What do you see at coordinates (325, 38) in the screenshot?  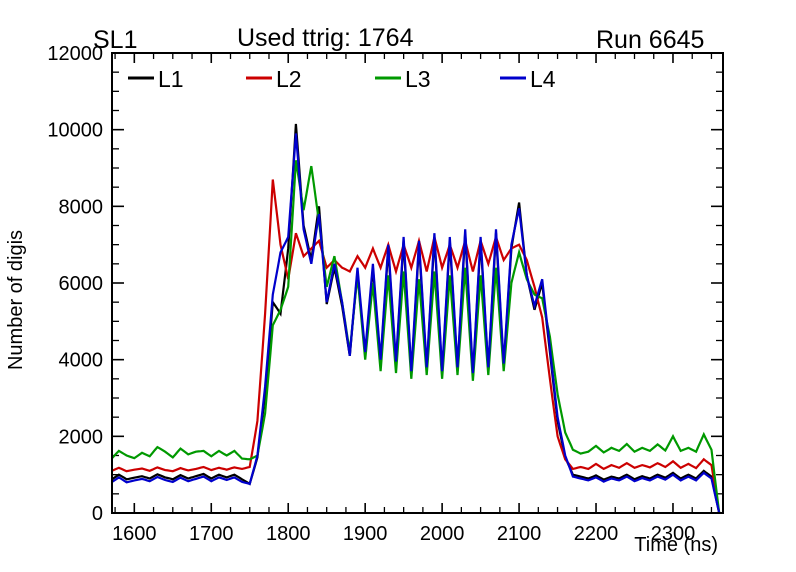 I see `header-center-label: Used ttrig: 1764` at bounding box center [325, 38].